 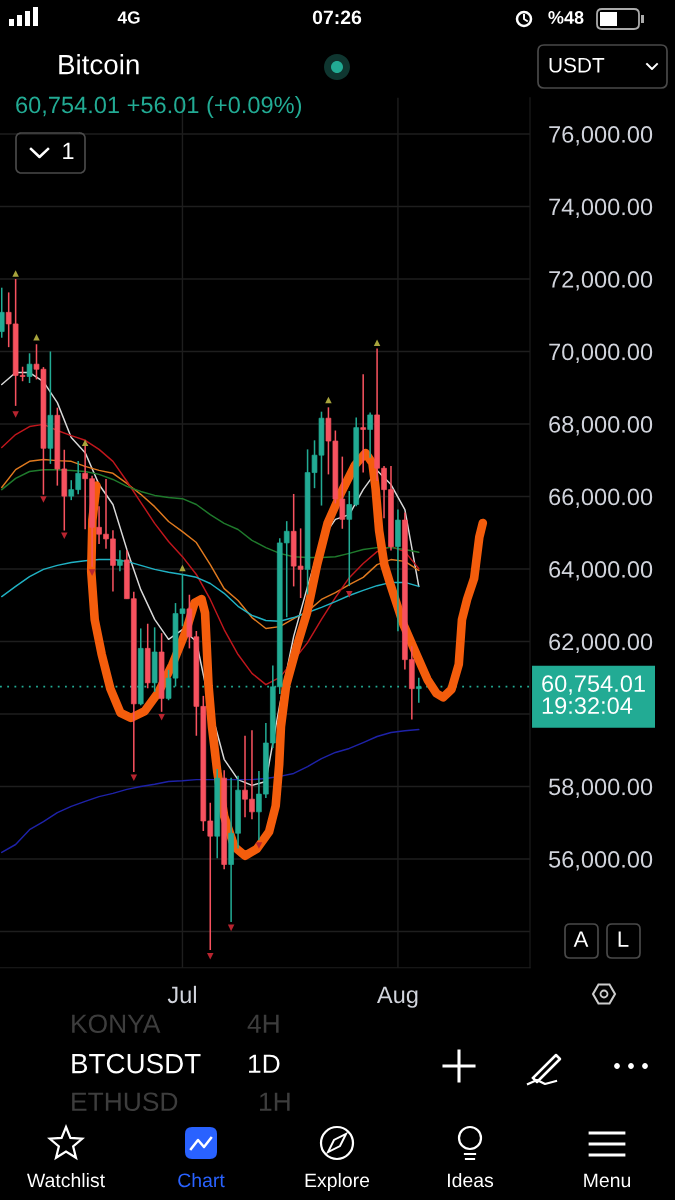 What do you see at coordinates (623, 939) in the screenshot?
I see `text: L` at bounding box center [623, 939].